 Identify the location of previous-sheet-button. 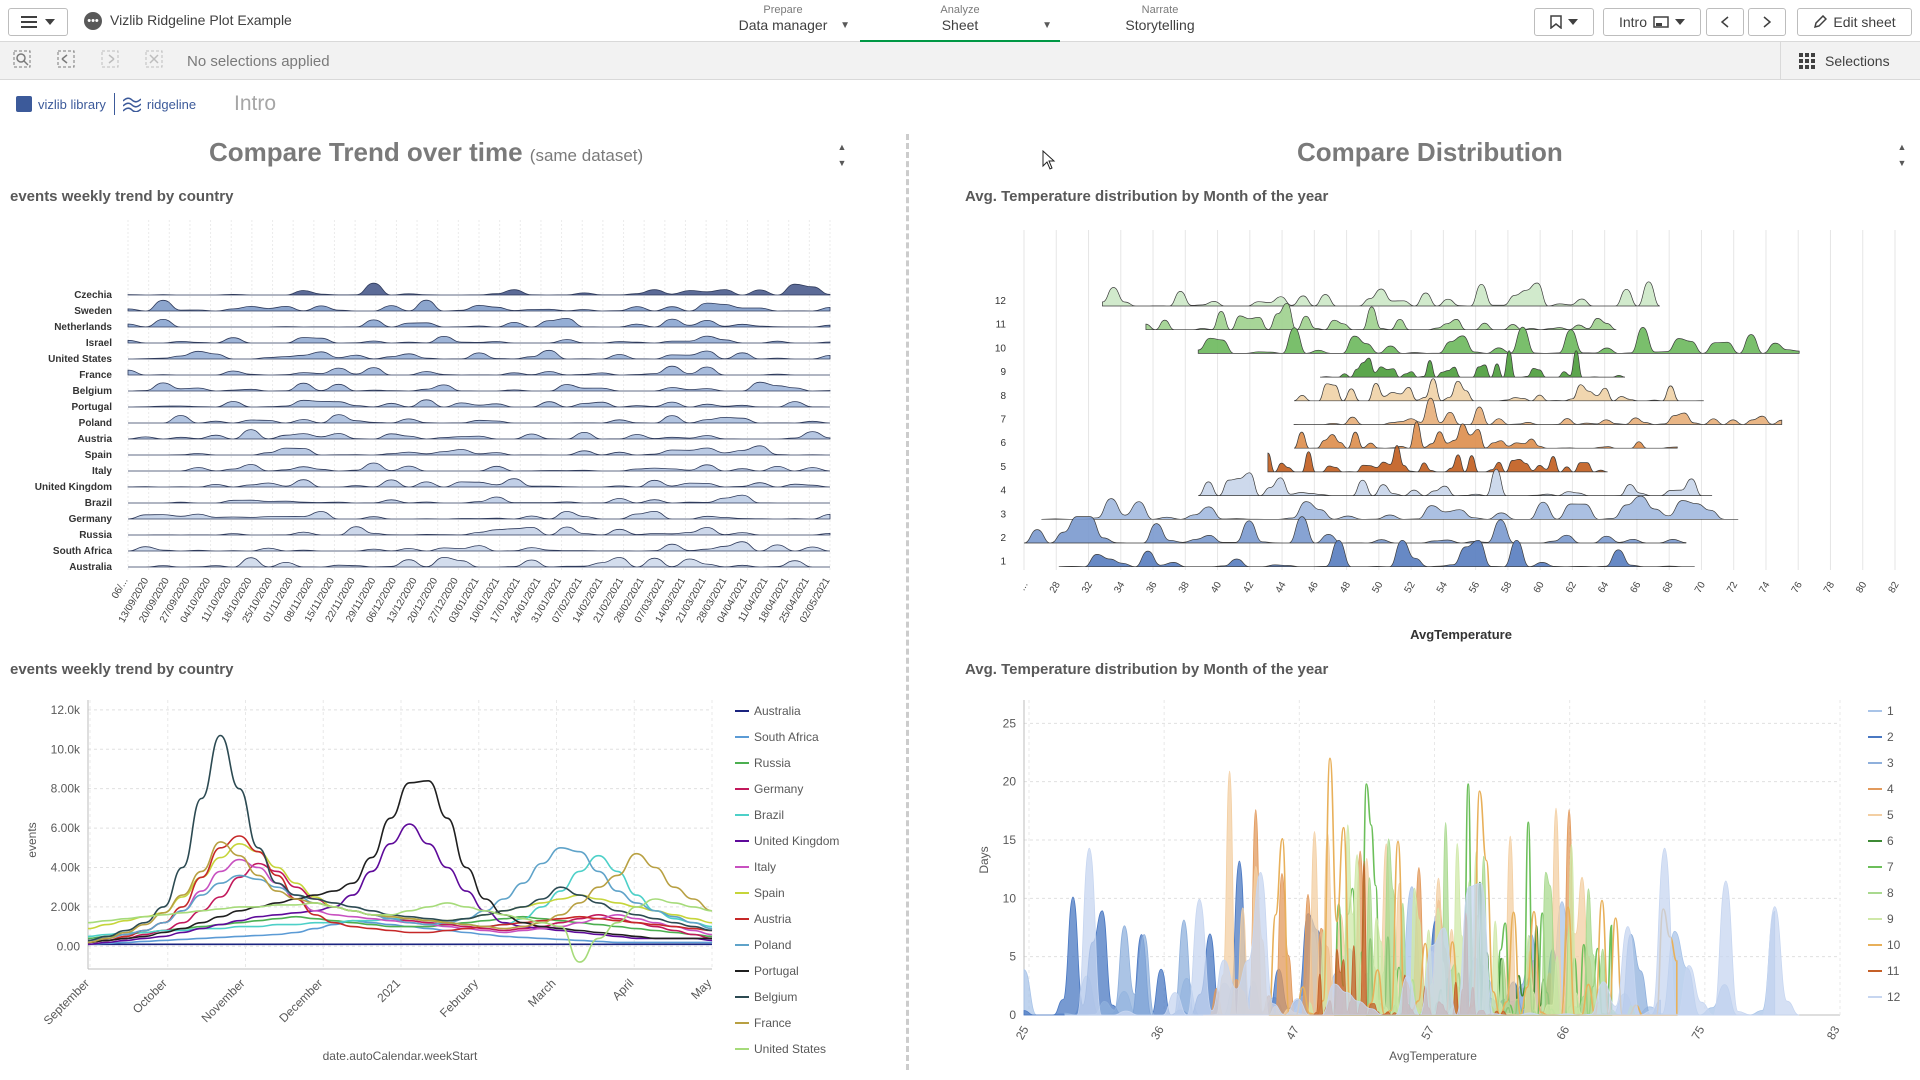
(1725, 22).